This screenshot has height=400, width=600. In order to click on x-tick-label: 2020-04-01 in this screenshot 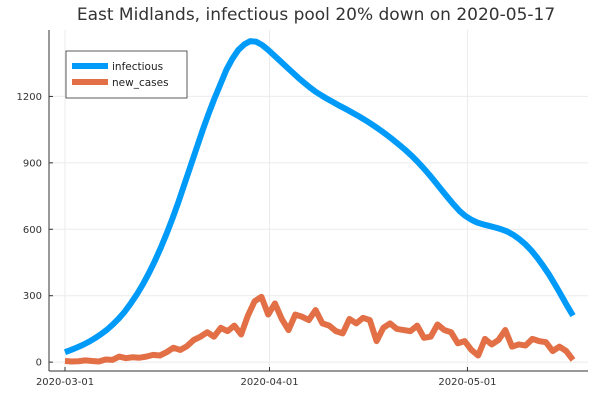, I will do `click(269, 382)`.